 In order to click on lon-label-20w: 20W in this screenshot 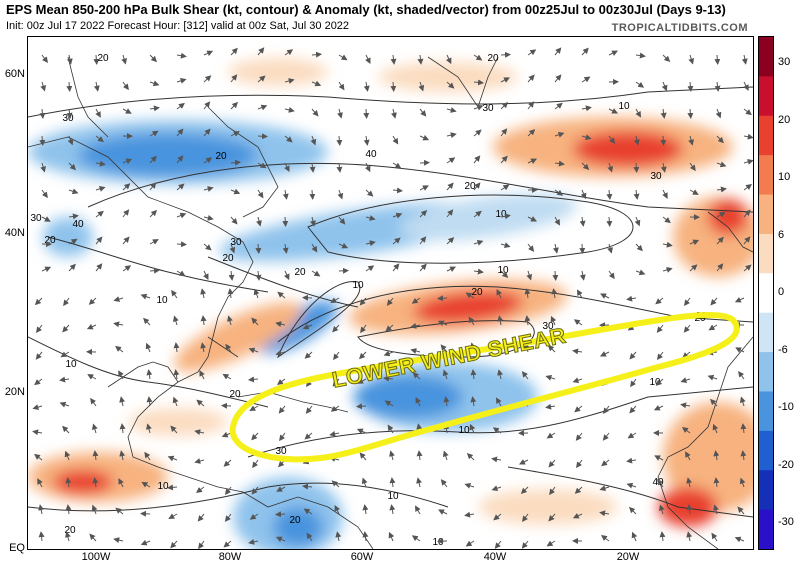, I will do `click(628, 557)`.